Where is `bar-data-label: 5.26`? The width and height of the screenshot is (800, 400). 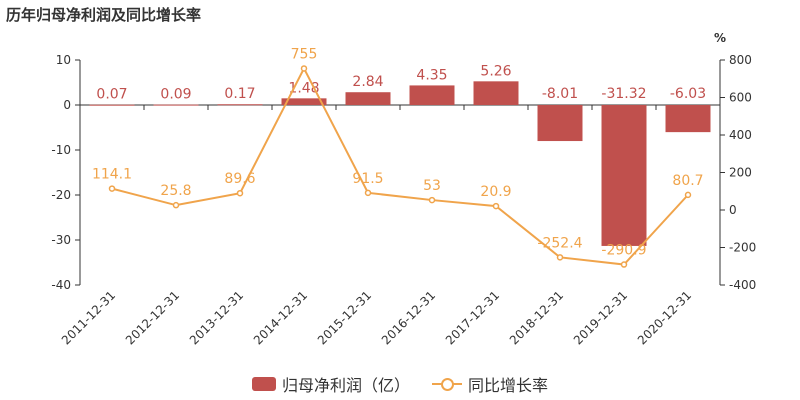 bar-data-label: 5.26 is located at coordinates (495, 71).